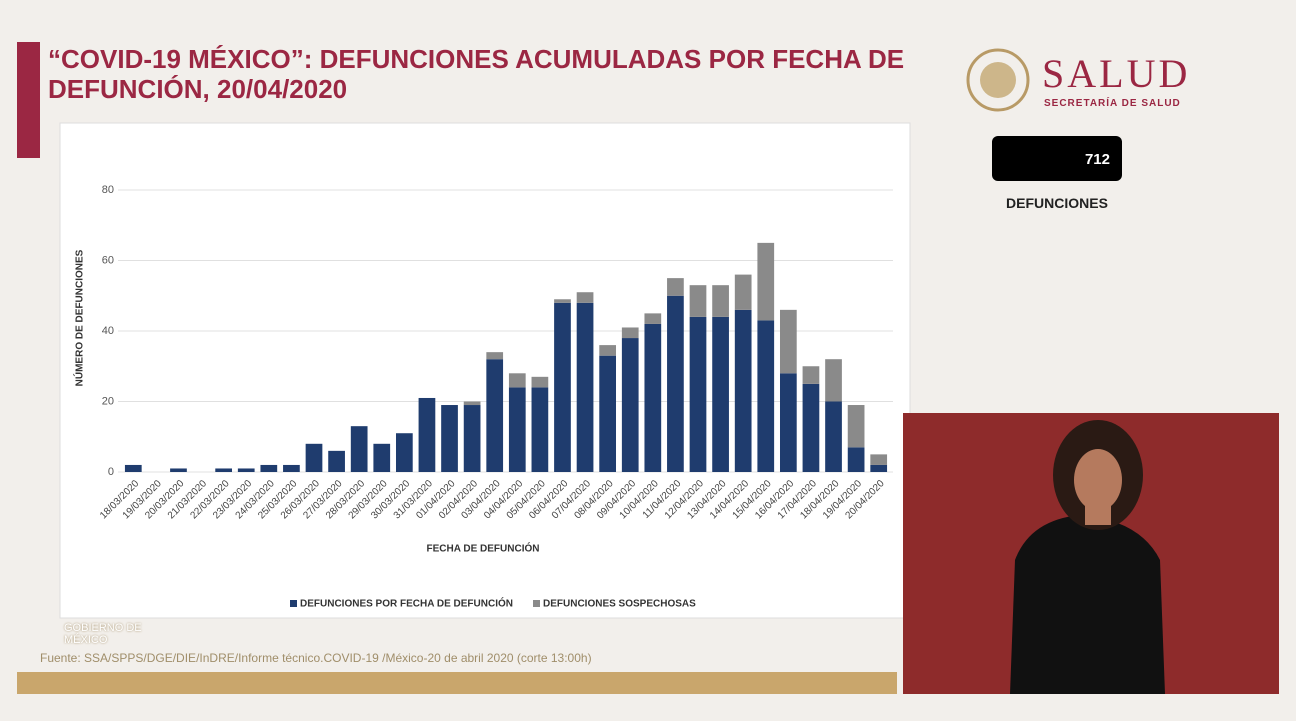 The image size is (1296, 721). What do you see at coordinates (108, 190) in the screenshot?
I see `y-tick-label: 80` at bounding box center [108, 190].